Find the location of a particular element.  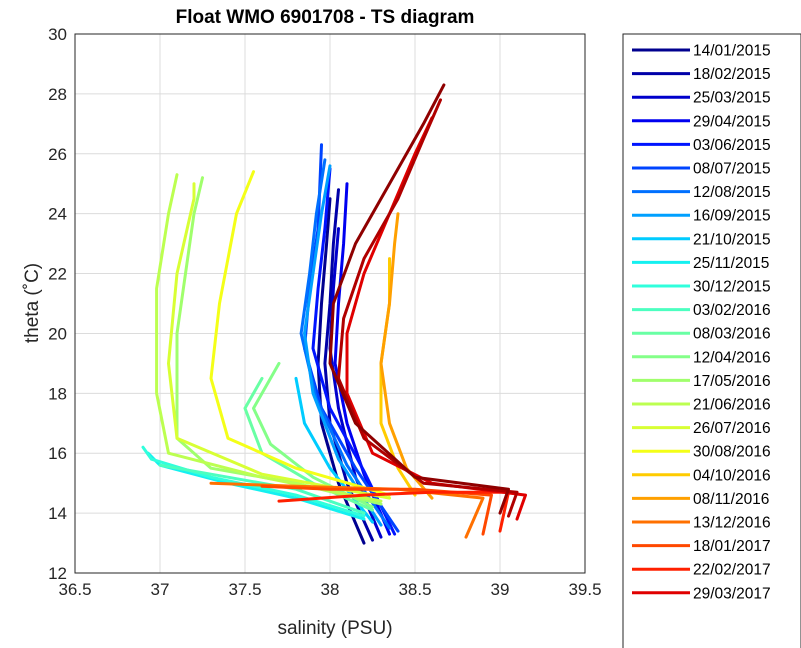

legend-label: 30/12/2015 is located at coordinates (732, 287).